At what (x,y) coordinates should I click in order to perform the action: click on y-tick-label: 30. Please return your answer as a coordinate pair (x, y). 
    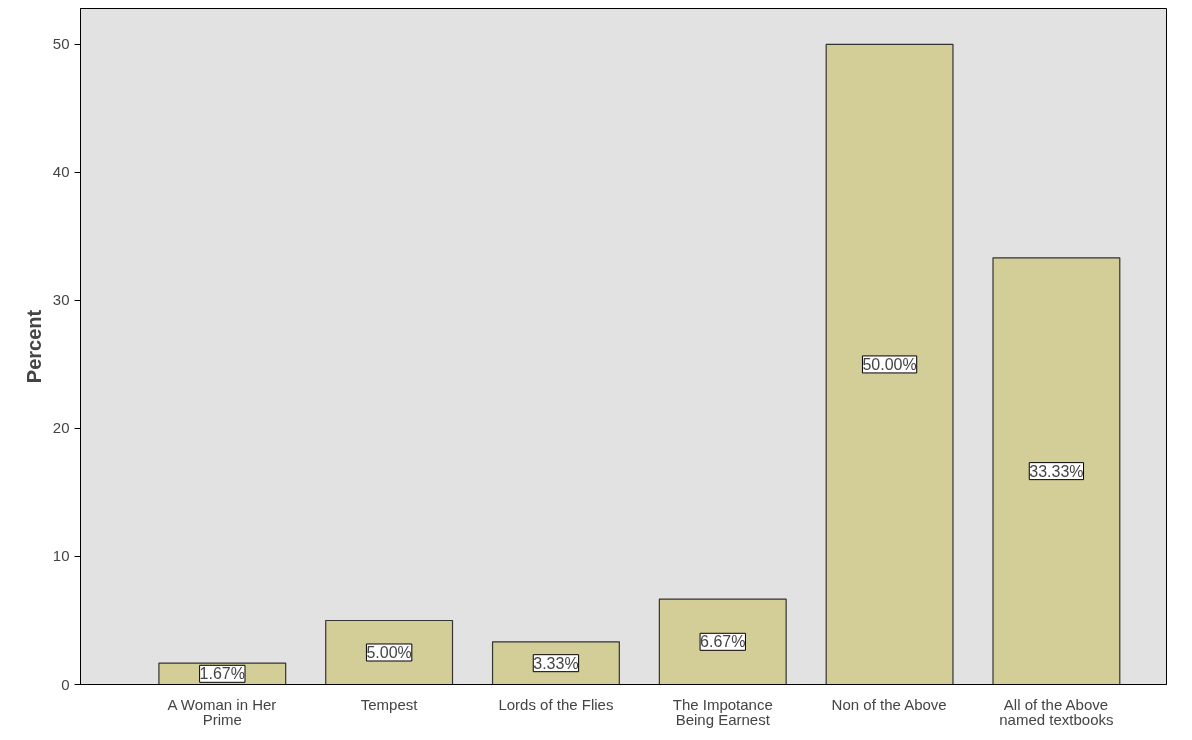
    Looking at the image, I should click on (61, 300).